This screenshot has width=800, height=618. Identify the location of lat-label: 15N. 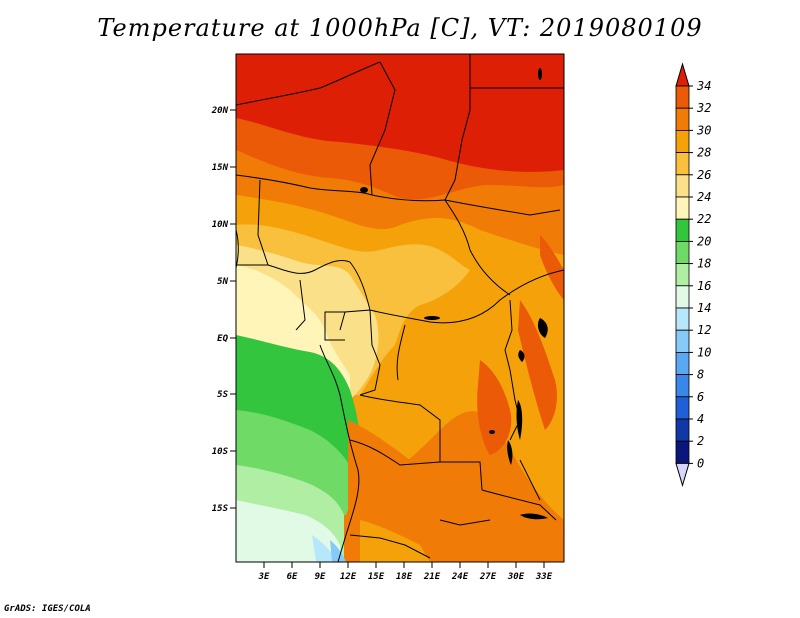
(220, 168).